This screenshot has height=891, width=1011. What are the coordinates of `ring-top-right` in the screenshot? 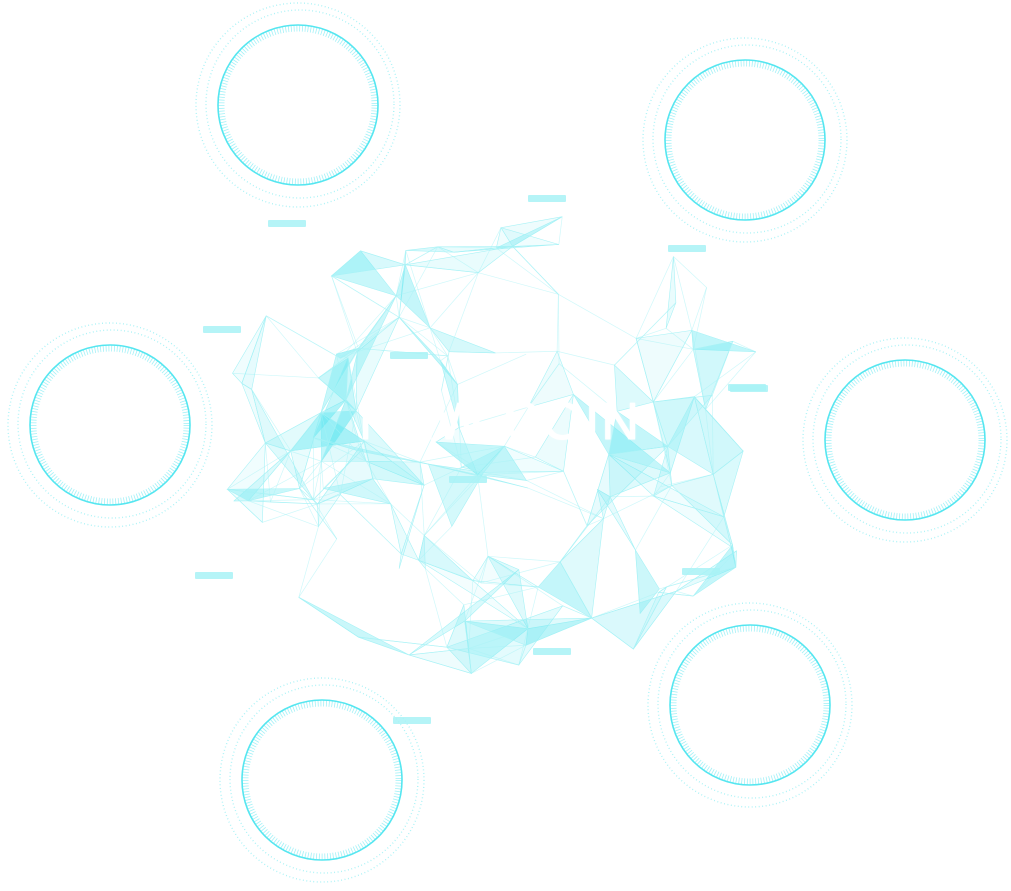 It's located at (745, 140).